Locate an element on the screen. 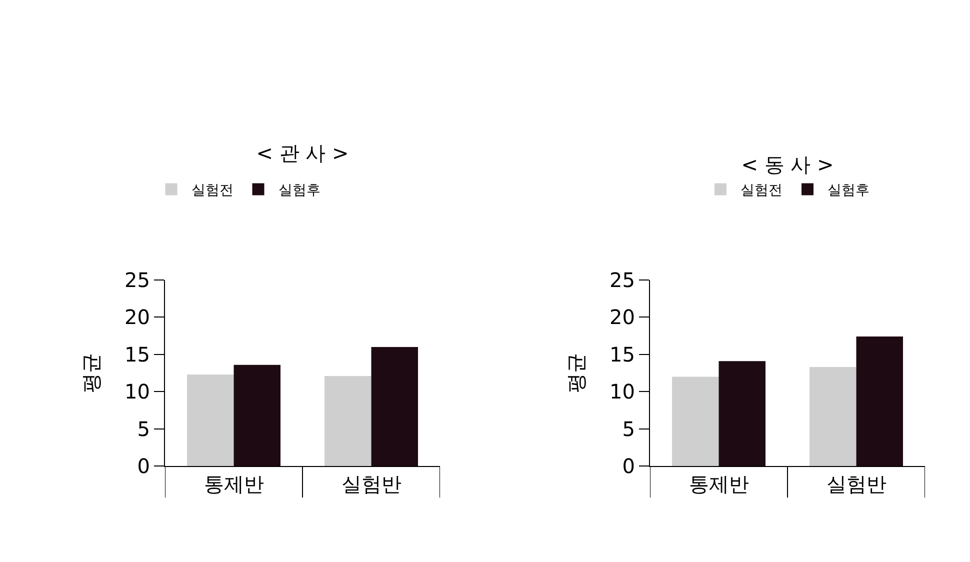 Image resolution: width=970 pixels, height=562 pixels. chart-title: < 관 사 > is located at coordinates (302, 153).